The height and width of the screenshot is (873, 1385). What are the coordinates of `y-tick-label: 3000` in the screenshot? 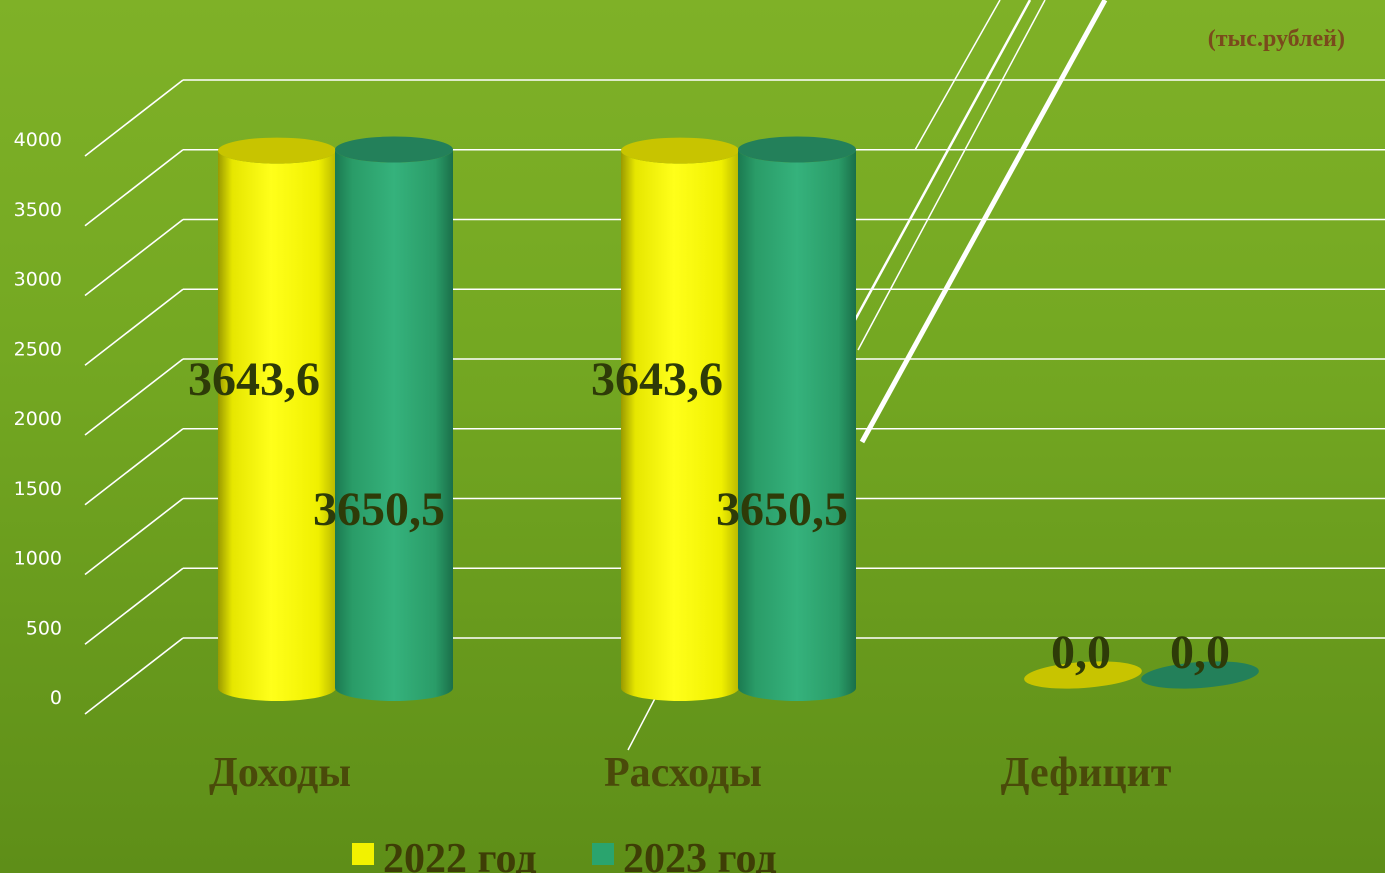 It's located at (38, 280).